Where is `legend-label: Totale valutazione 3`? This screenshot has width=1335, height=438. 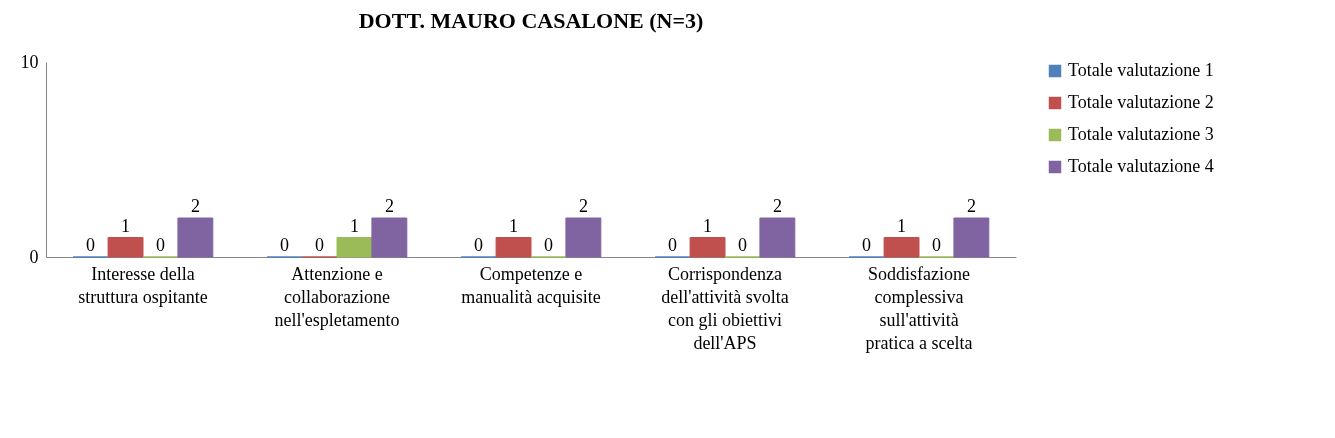
legend-label: Totale valutazione 3 is located at coordinates (1141, 134).